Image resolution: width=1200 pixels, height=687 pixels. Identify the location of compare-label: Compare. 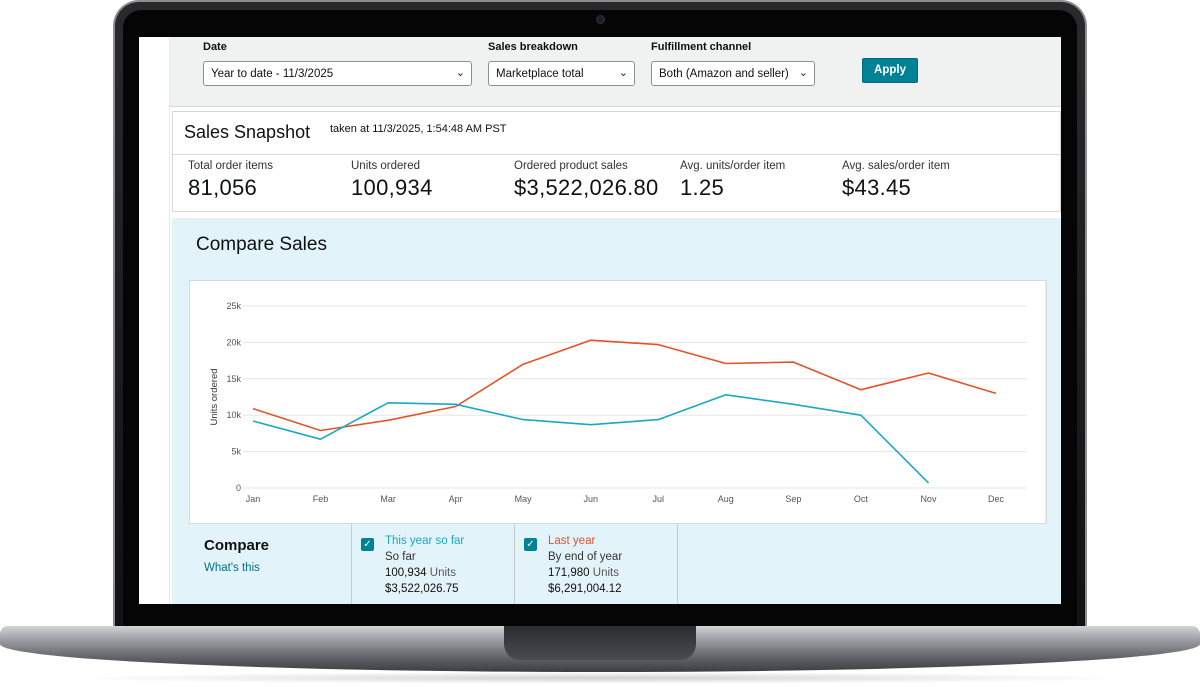
(237, 545).